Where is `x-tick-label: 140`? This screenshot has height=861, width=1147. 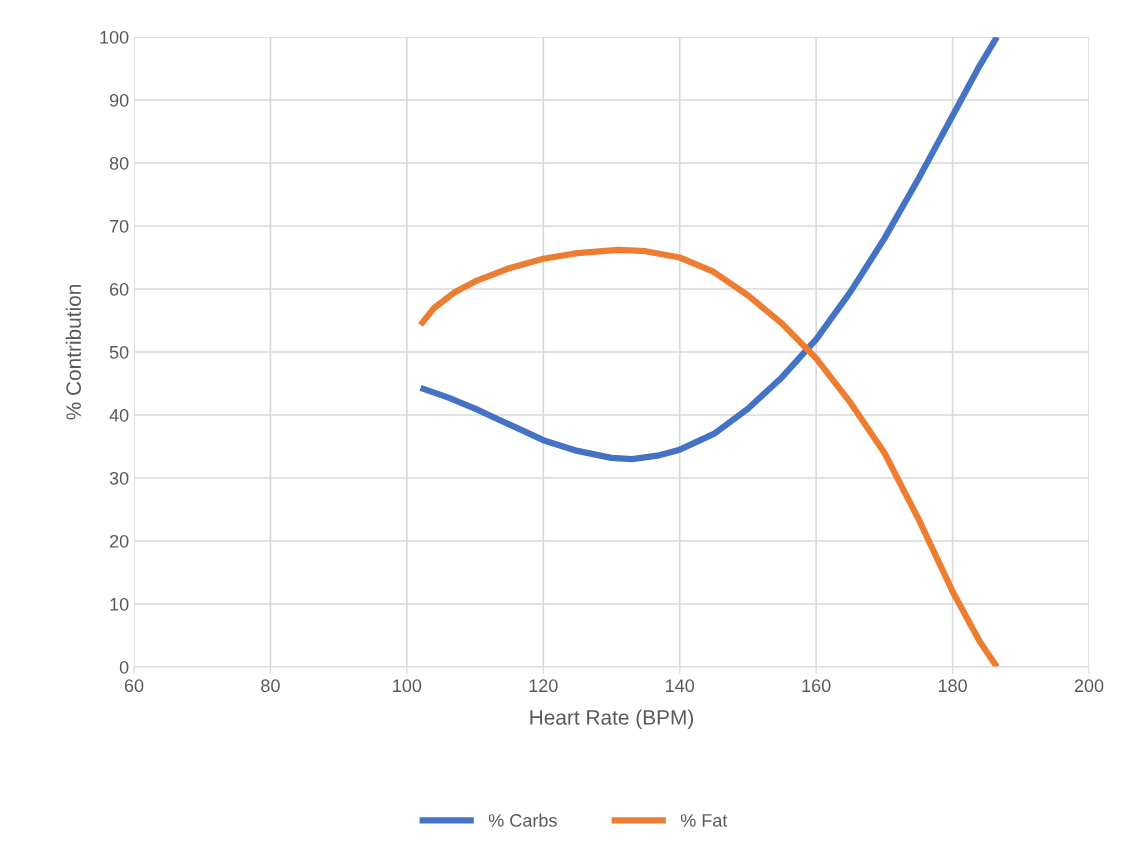
x-tick-label: 140 is located at coordinates (680, 686).